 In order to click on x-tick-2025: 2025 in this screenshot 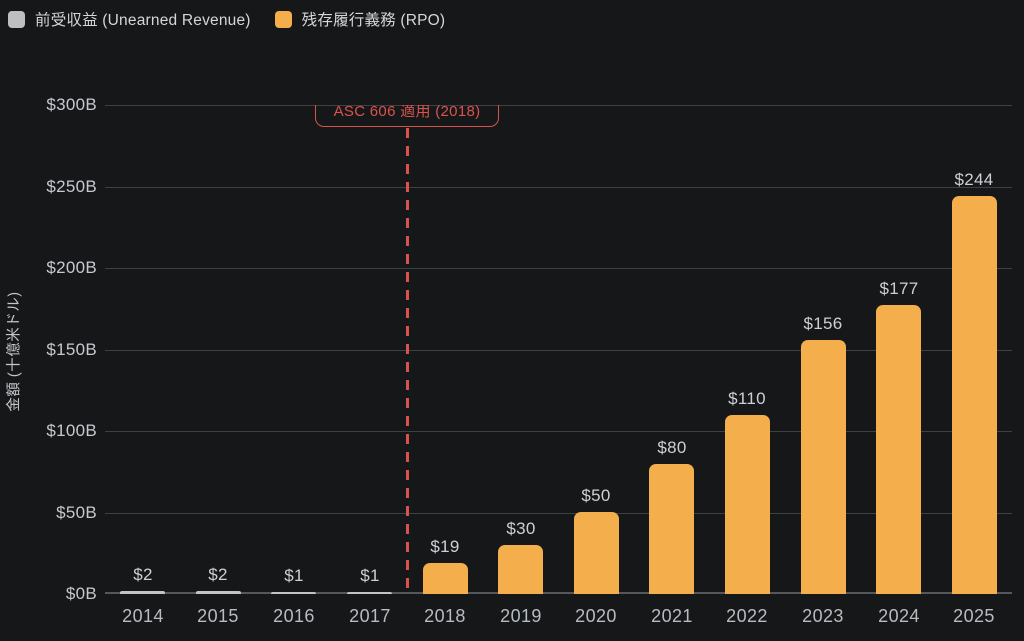, I will do `click(974, 616)`.